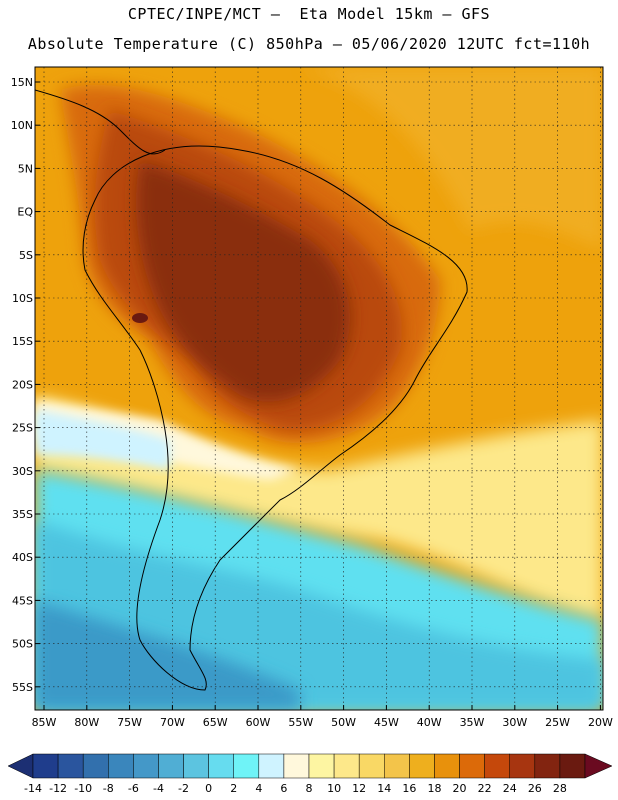  I want to click on coldest-zone, so click(167, 655).